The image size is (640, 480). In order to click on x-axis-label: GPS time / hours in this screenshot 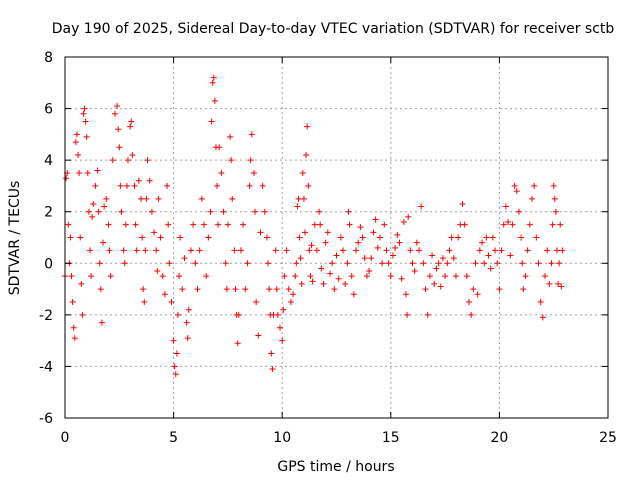, I will do `click(335, 467)`.